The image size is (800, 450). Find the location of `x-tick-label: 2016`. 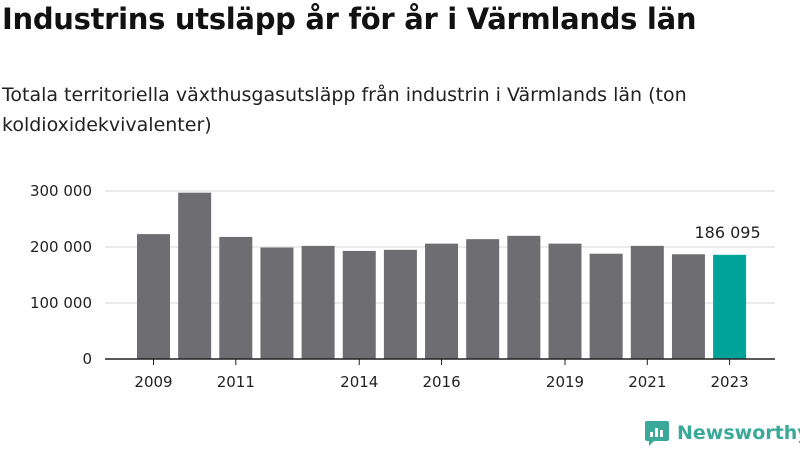

x-tick-label: 2016 is located at coordinates (441, 382).